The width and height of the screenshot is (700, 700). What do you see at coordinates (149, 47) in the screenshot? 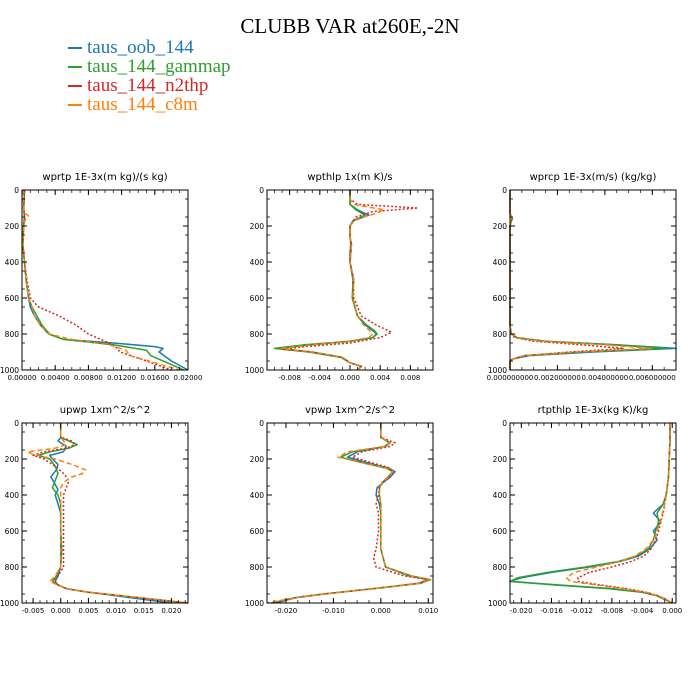
I see `legend-item-taus-oob-144: taus_oob_144` at bounding box center [149, 47].